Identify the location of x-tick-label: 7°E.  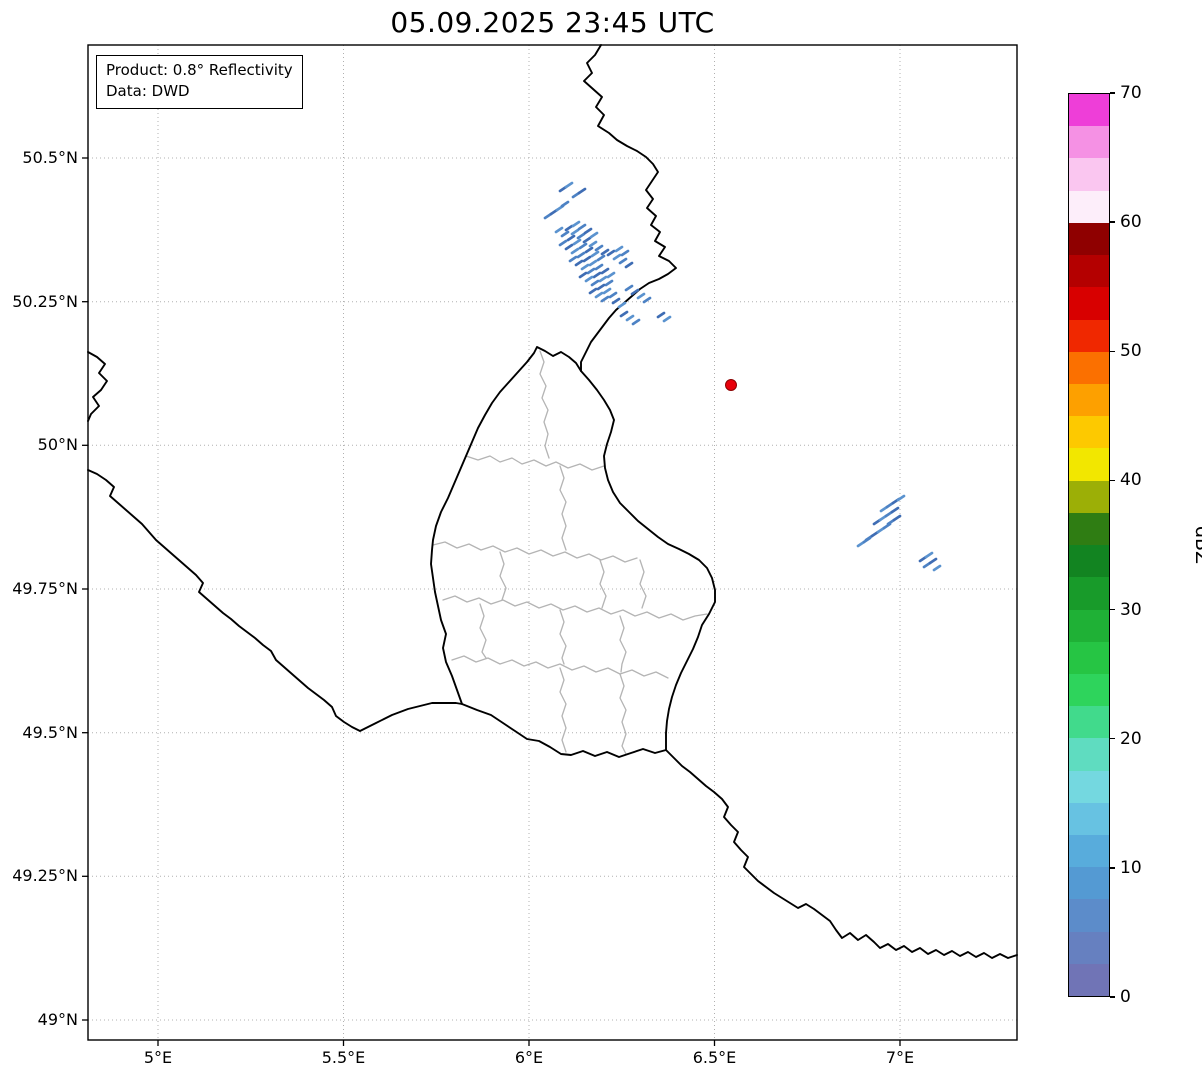
(900, 1057).